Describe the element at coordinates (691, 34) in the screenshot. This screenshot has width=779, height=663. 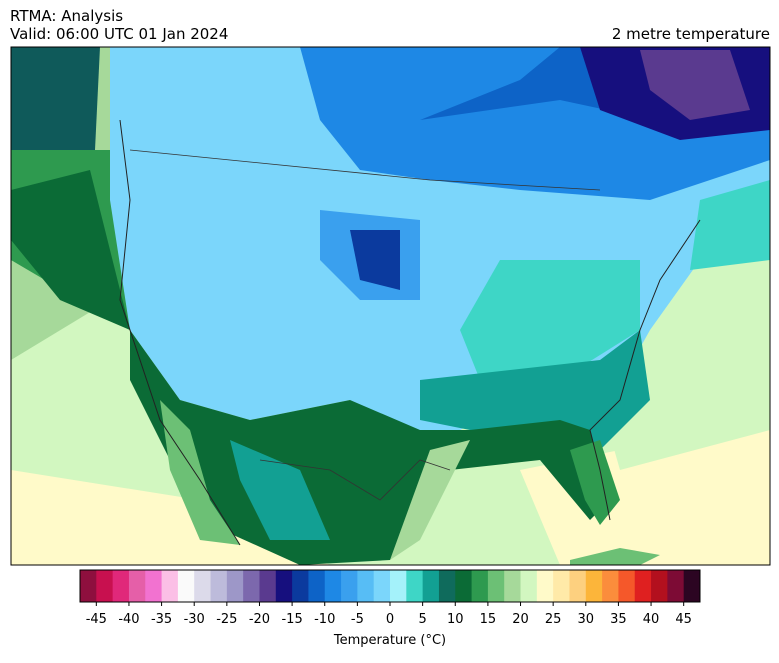
I see `field-name: 2 metre temperature` at that location.